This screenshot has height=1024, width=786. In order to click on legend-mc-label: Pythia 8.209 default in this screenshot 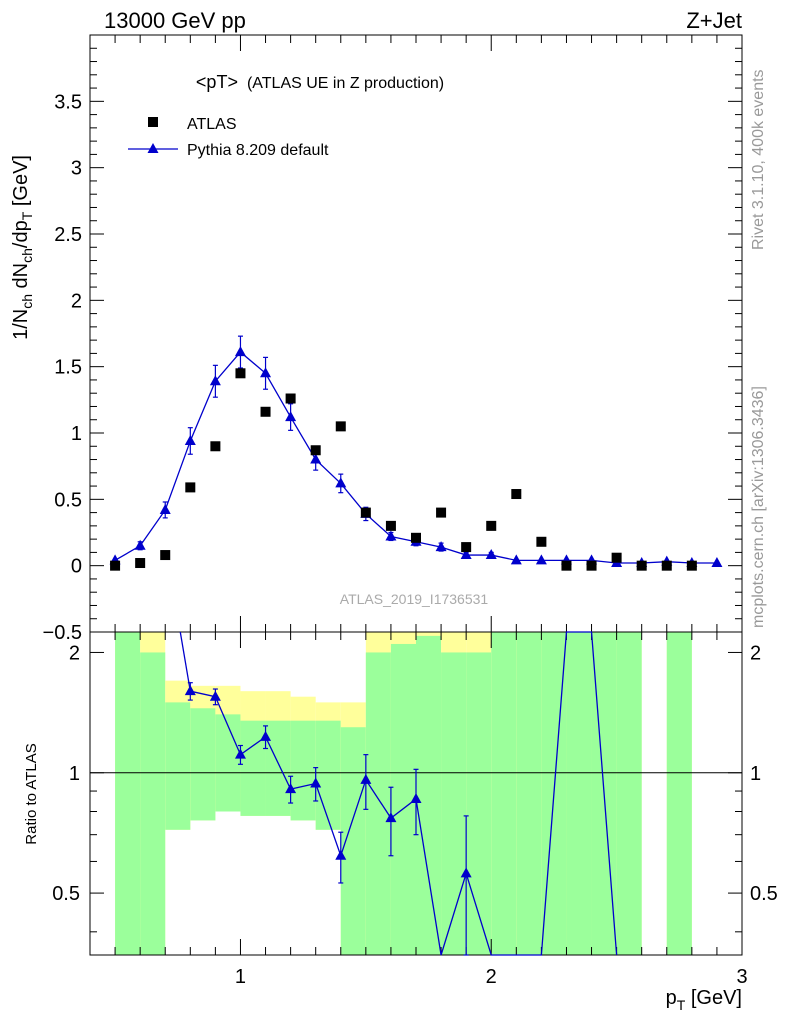, I will do `click(258, 150)`.